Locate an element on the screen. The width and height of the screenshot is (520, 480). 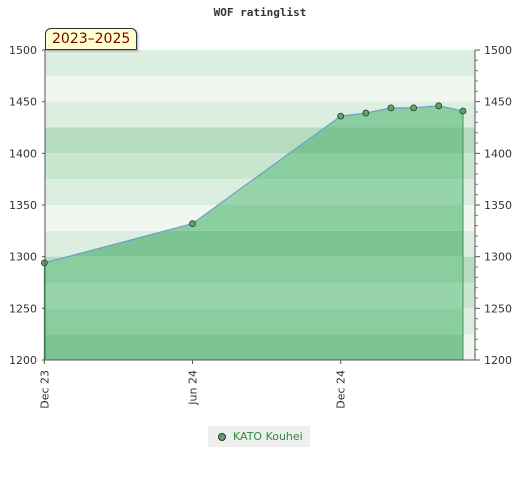
y-tick-label-right: 1400 is located at coordinates (498, 153).